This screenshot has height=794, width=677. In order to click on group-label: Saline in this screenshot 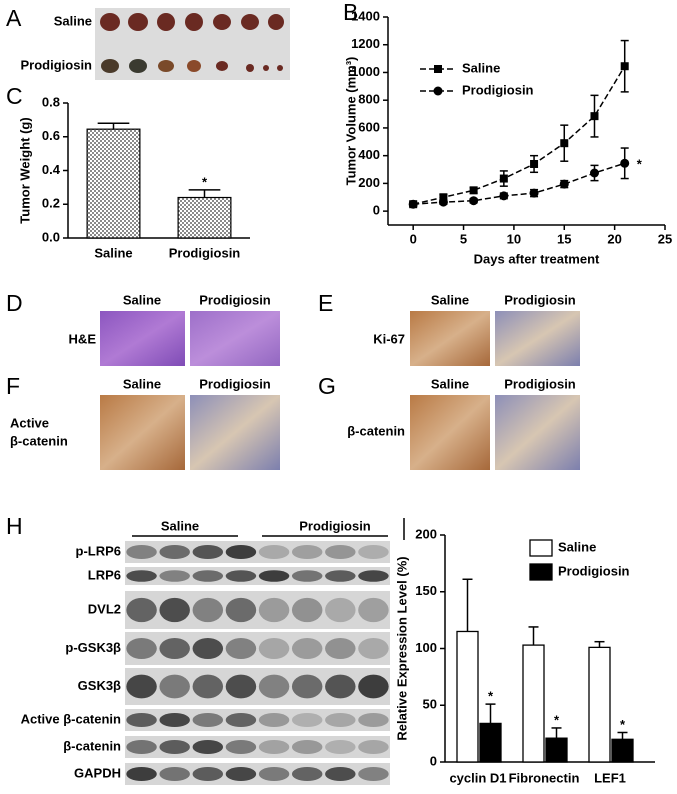, I will do `click(180, 525)`.